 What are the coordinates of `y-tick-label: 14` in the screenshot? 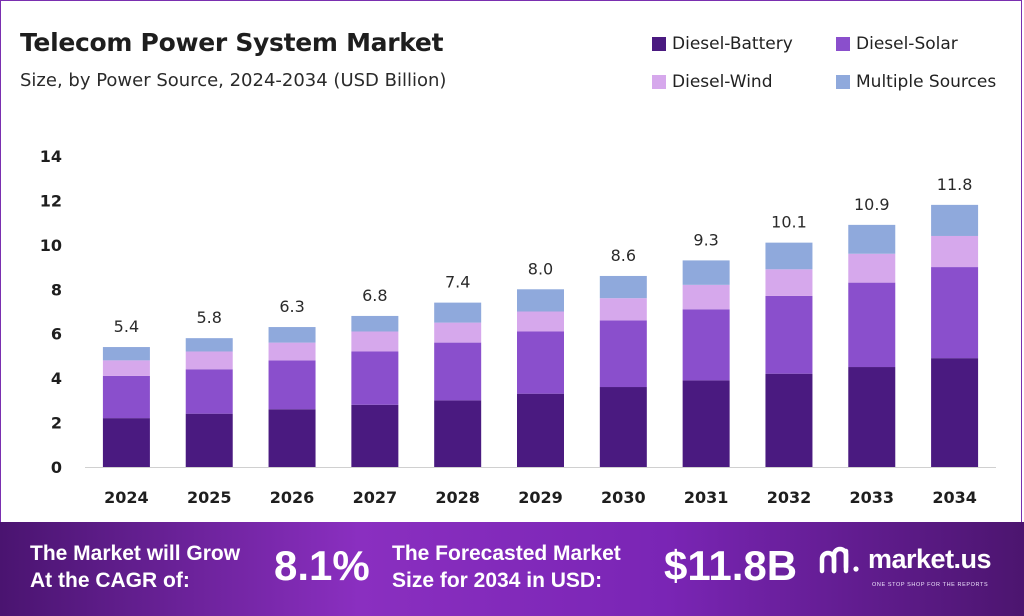 It's located at (51, 156).